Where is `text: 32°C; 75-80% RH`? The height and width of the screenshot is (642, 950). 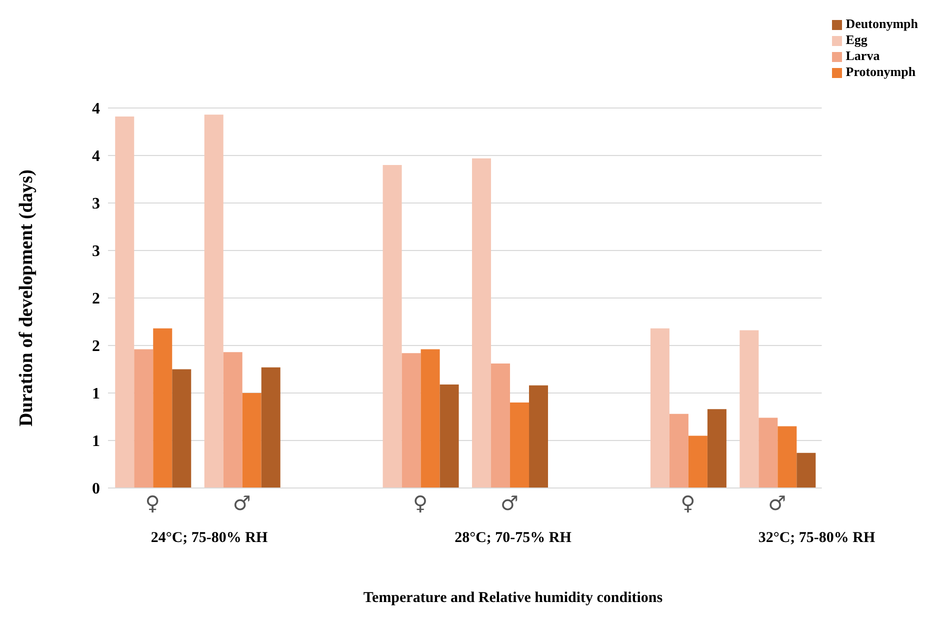
text: 32°C; 75-80% RH is located at coordinates (816, 538).